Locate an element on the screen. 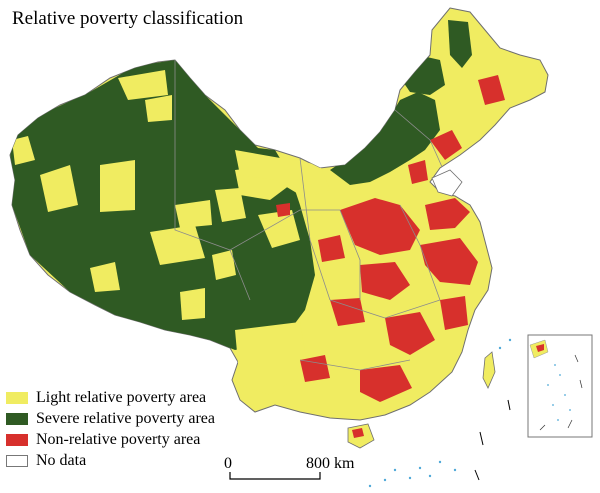 The height and width of the screenshot is (493, 600). non-area-zhejiang is located at coordinates (454, 313).